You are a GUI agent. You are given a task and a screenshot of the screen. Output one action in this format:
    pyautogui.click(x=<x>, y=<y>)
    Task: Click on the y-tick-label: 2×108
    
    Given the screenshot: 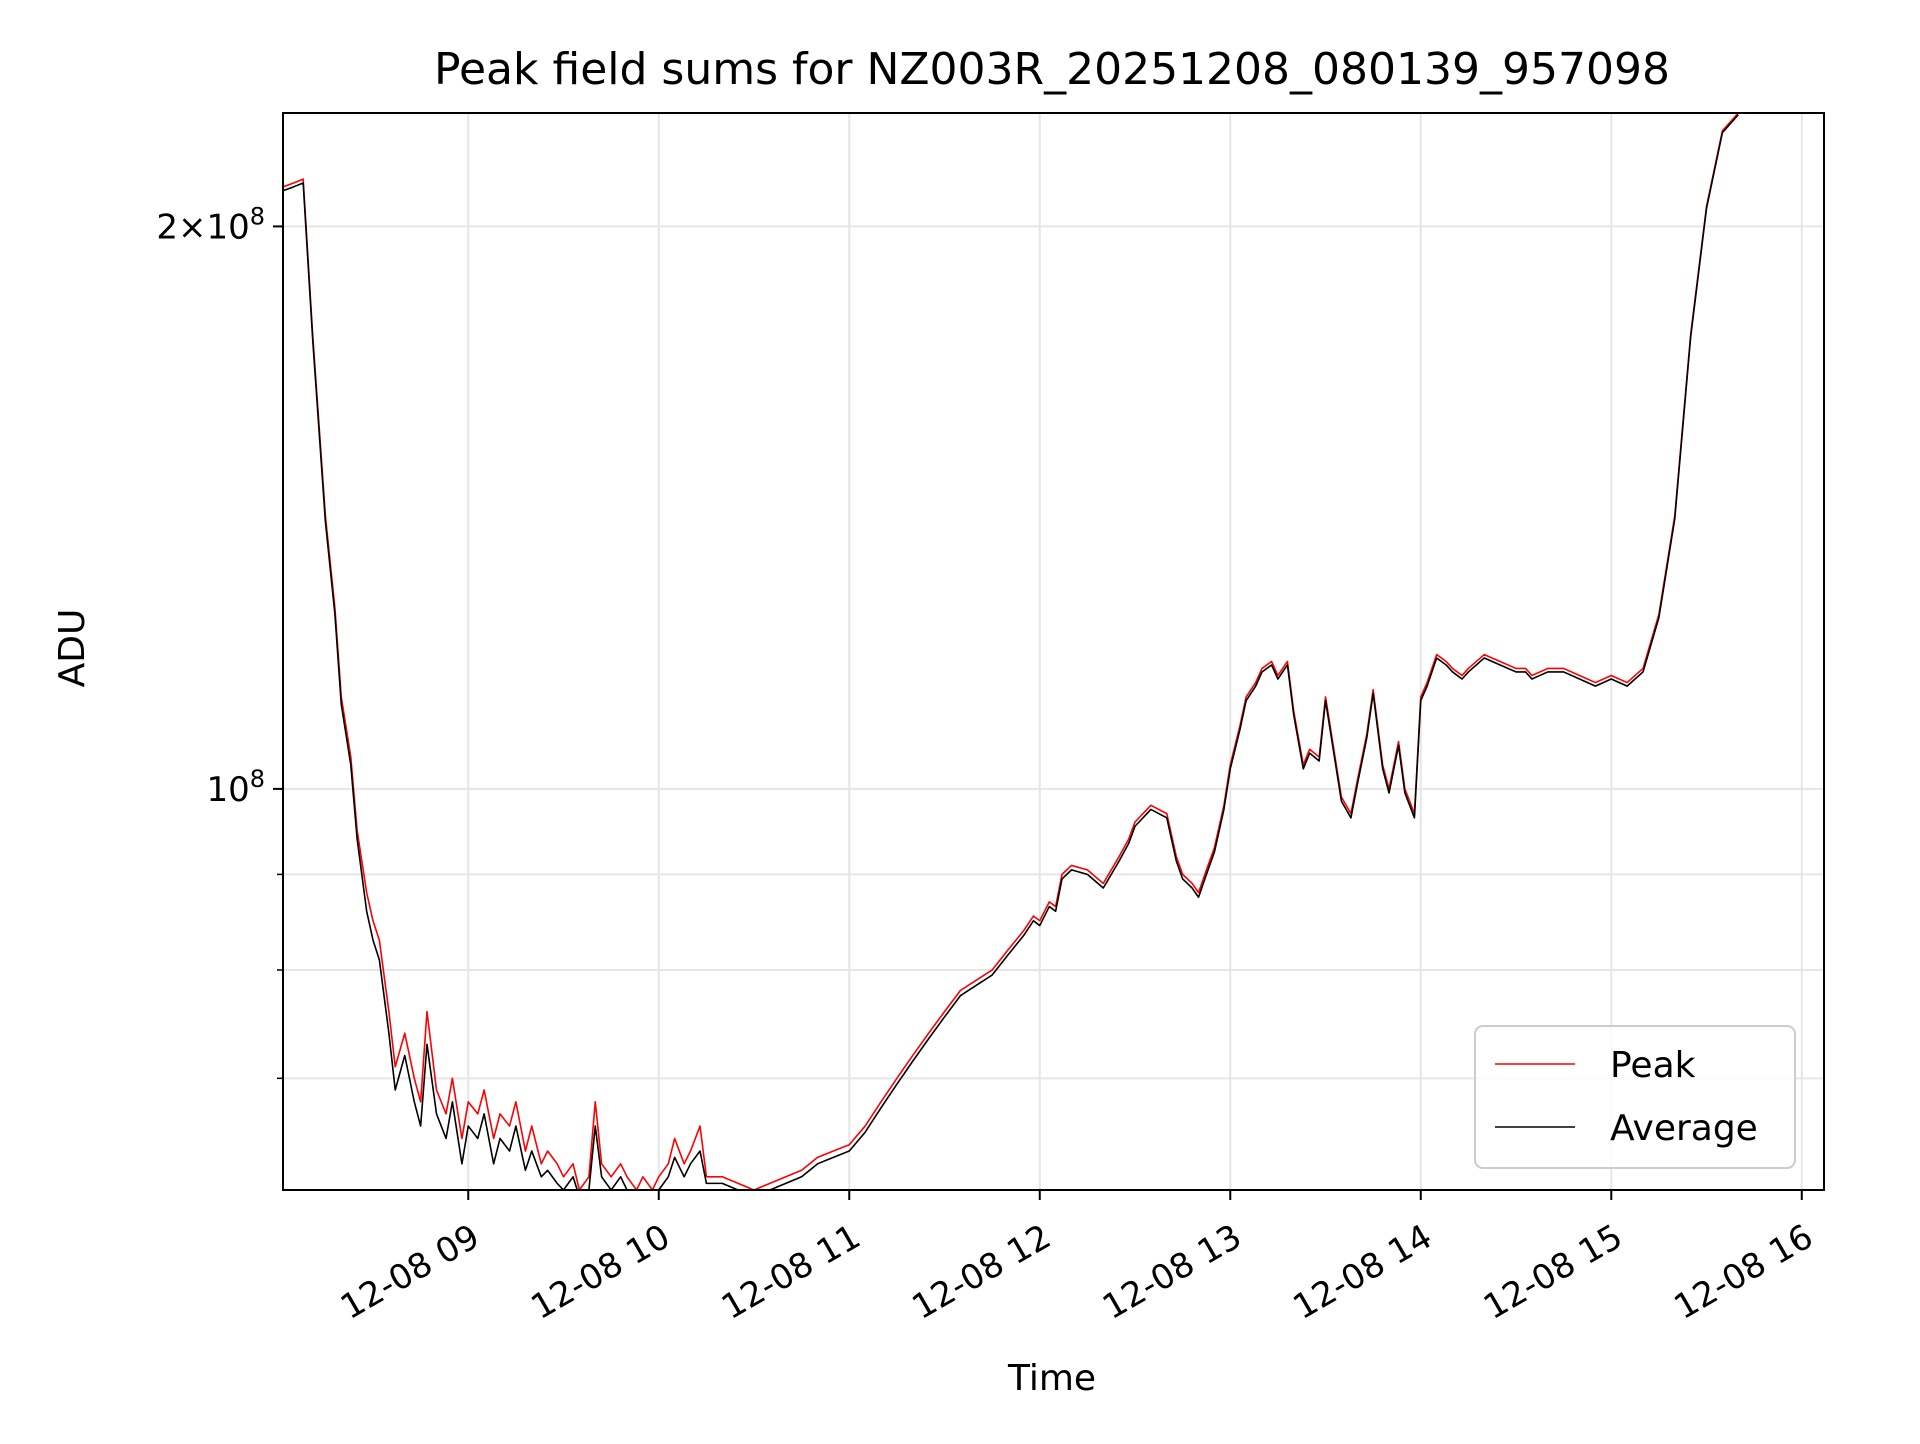 What is the action you would take?
    pyautogui.click(x=210, y=224)
    